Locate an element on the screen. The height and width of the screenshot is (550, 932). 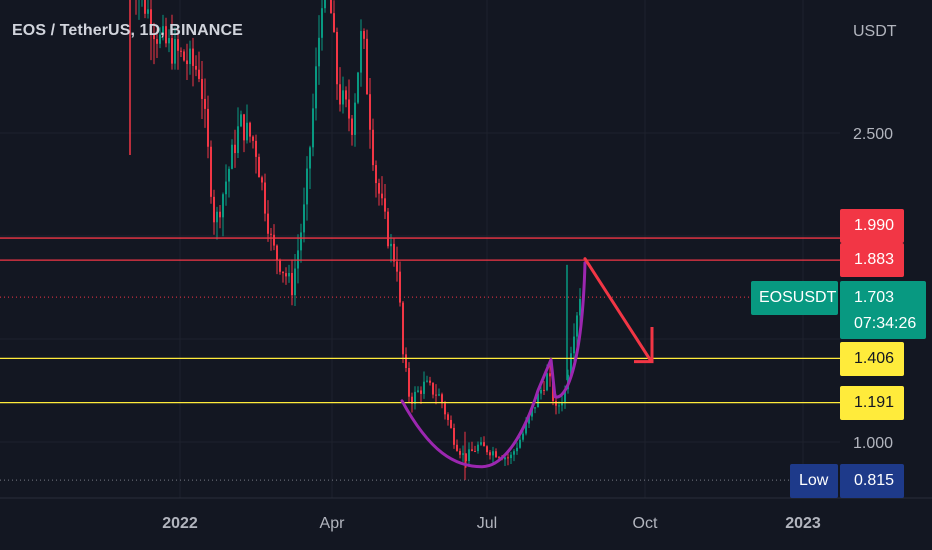
last-price-value: 1.703 is located at coordinates (874, 297).